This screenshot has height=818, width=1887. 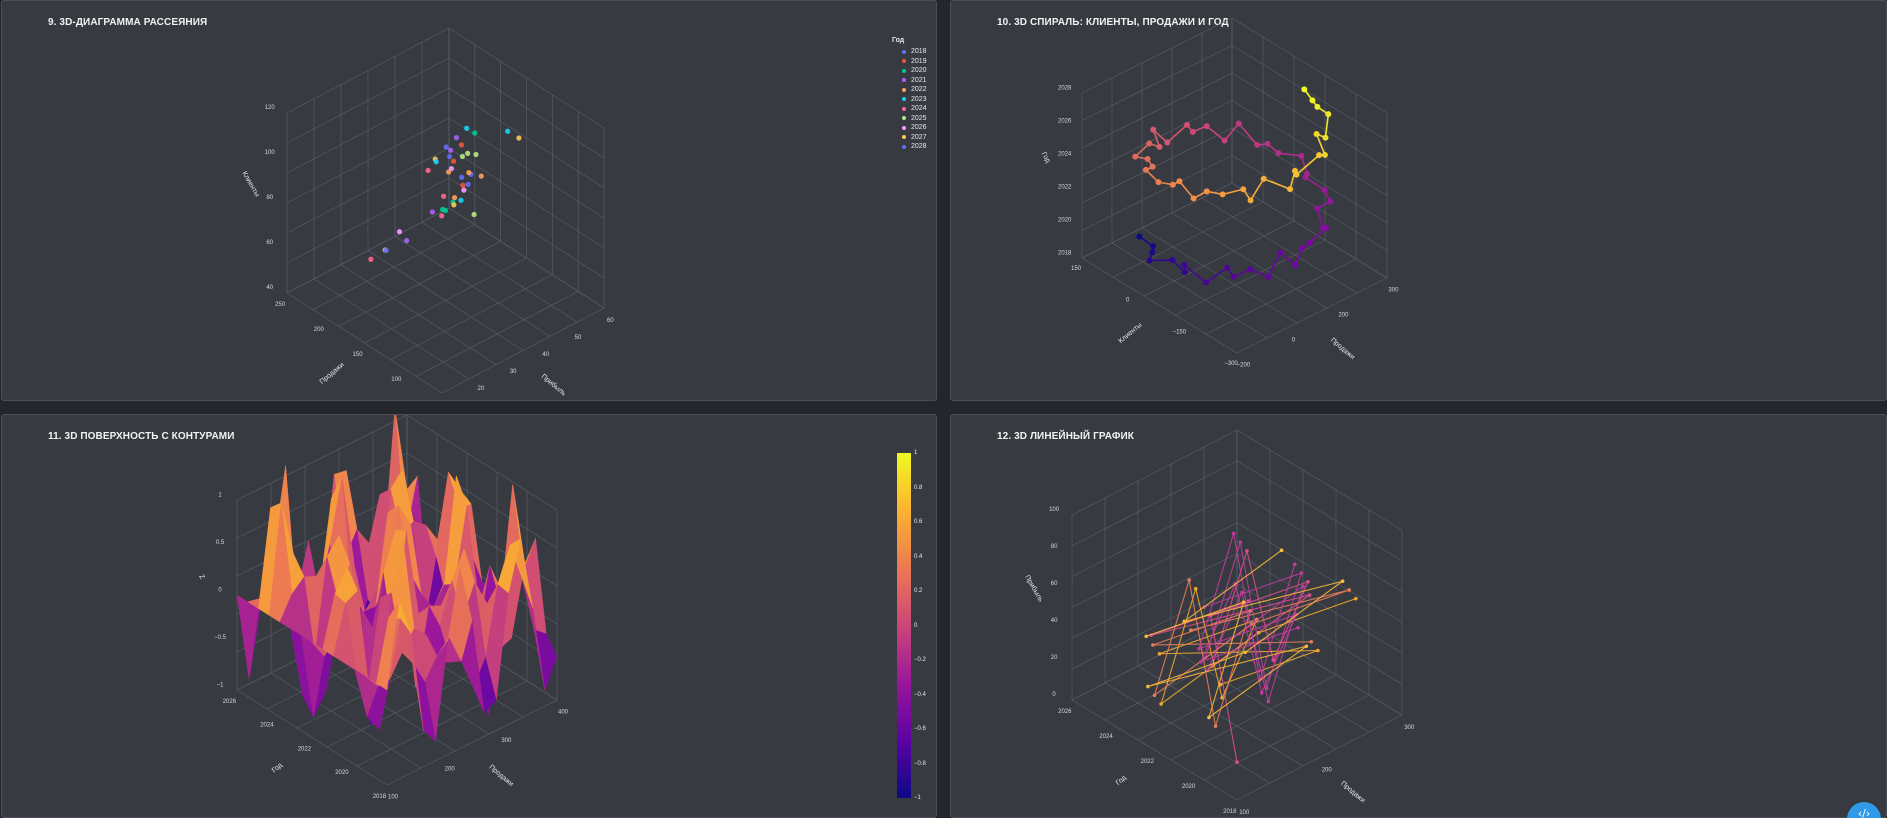 I want to click on panel-title: 10. 3D СПИРАЛЬ: КЛИЕНТЫ, ПРОДАЖИ И ГОД, so click(x=1113, y=22).